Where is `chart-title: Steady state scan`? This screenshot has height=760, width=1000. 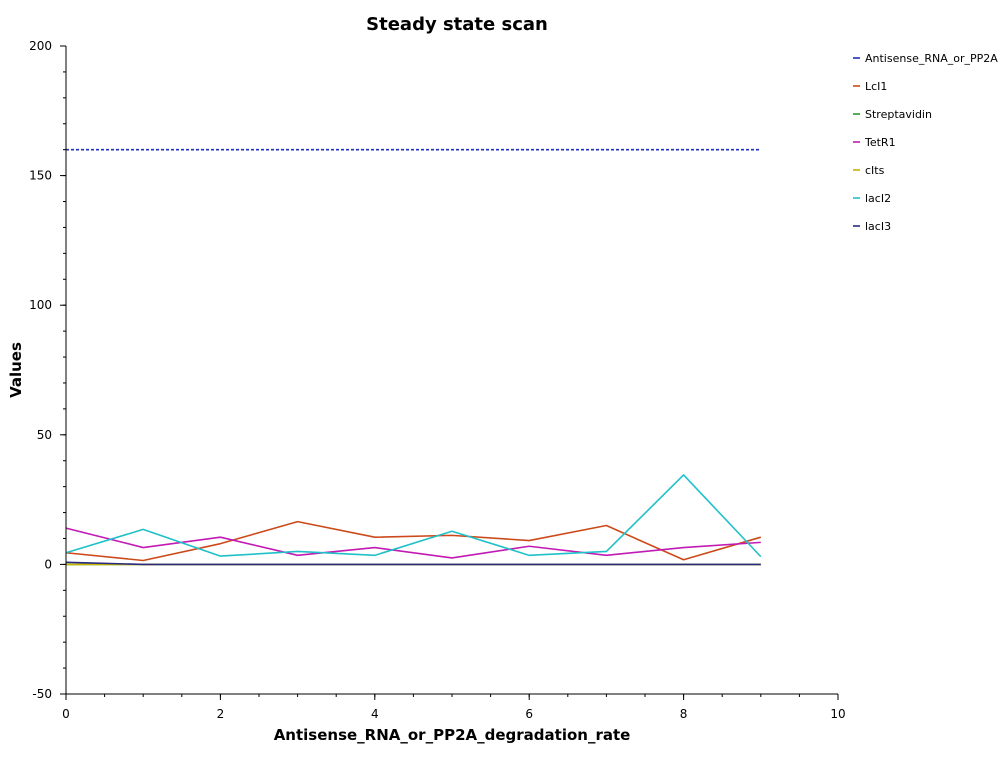 chart-title: Steady state scan is located at coordinates (457, 24).